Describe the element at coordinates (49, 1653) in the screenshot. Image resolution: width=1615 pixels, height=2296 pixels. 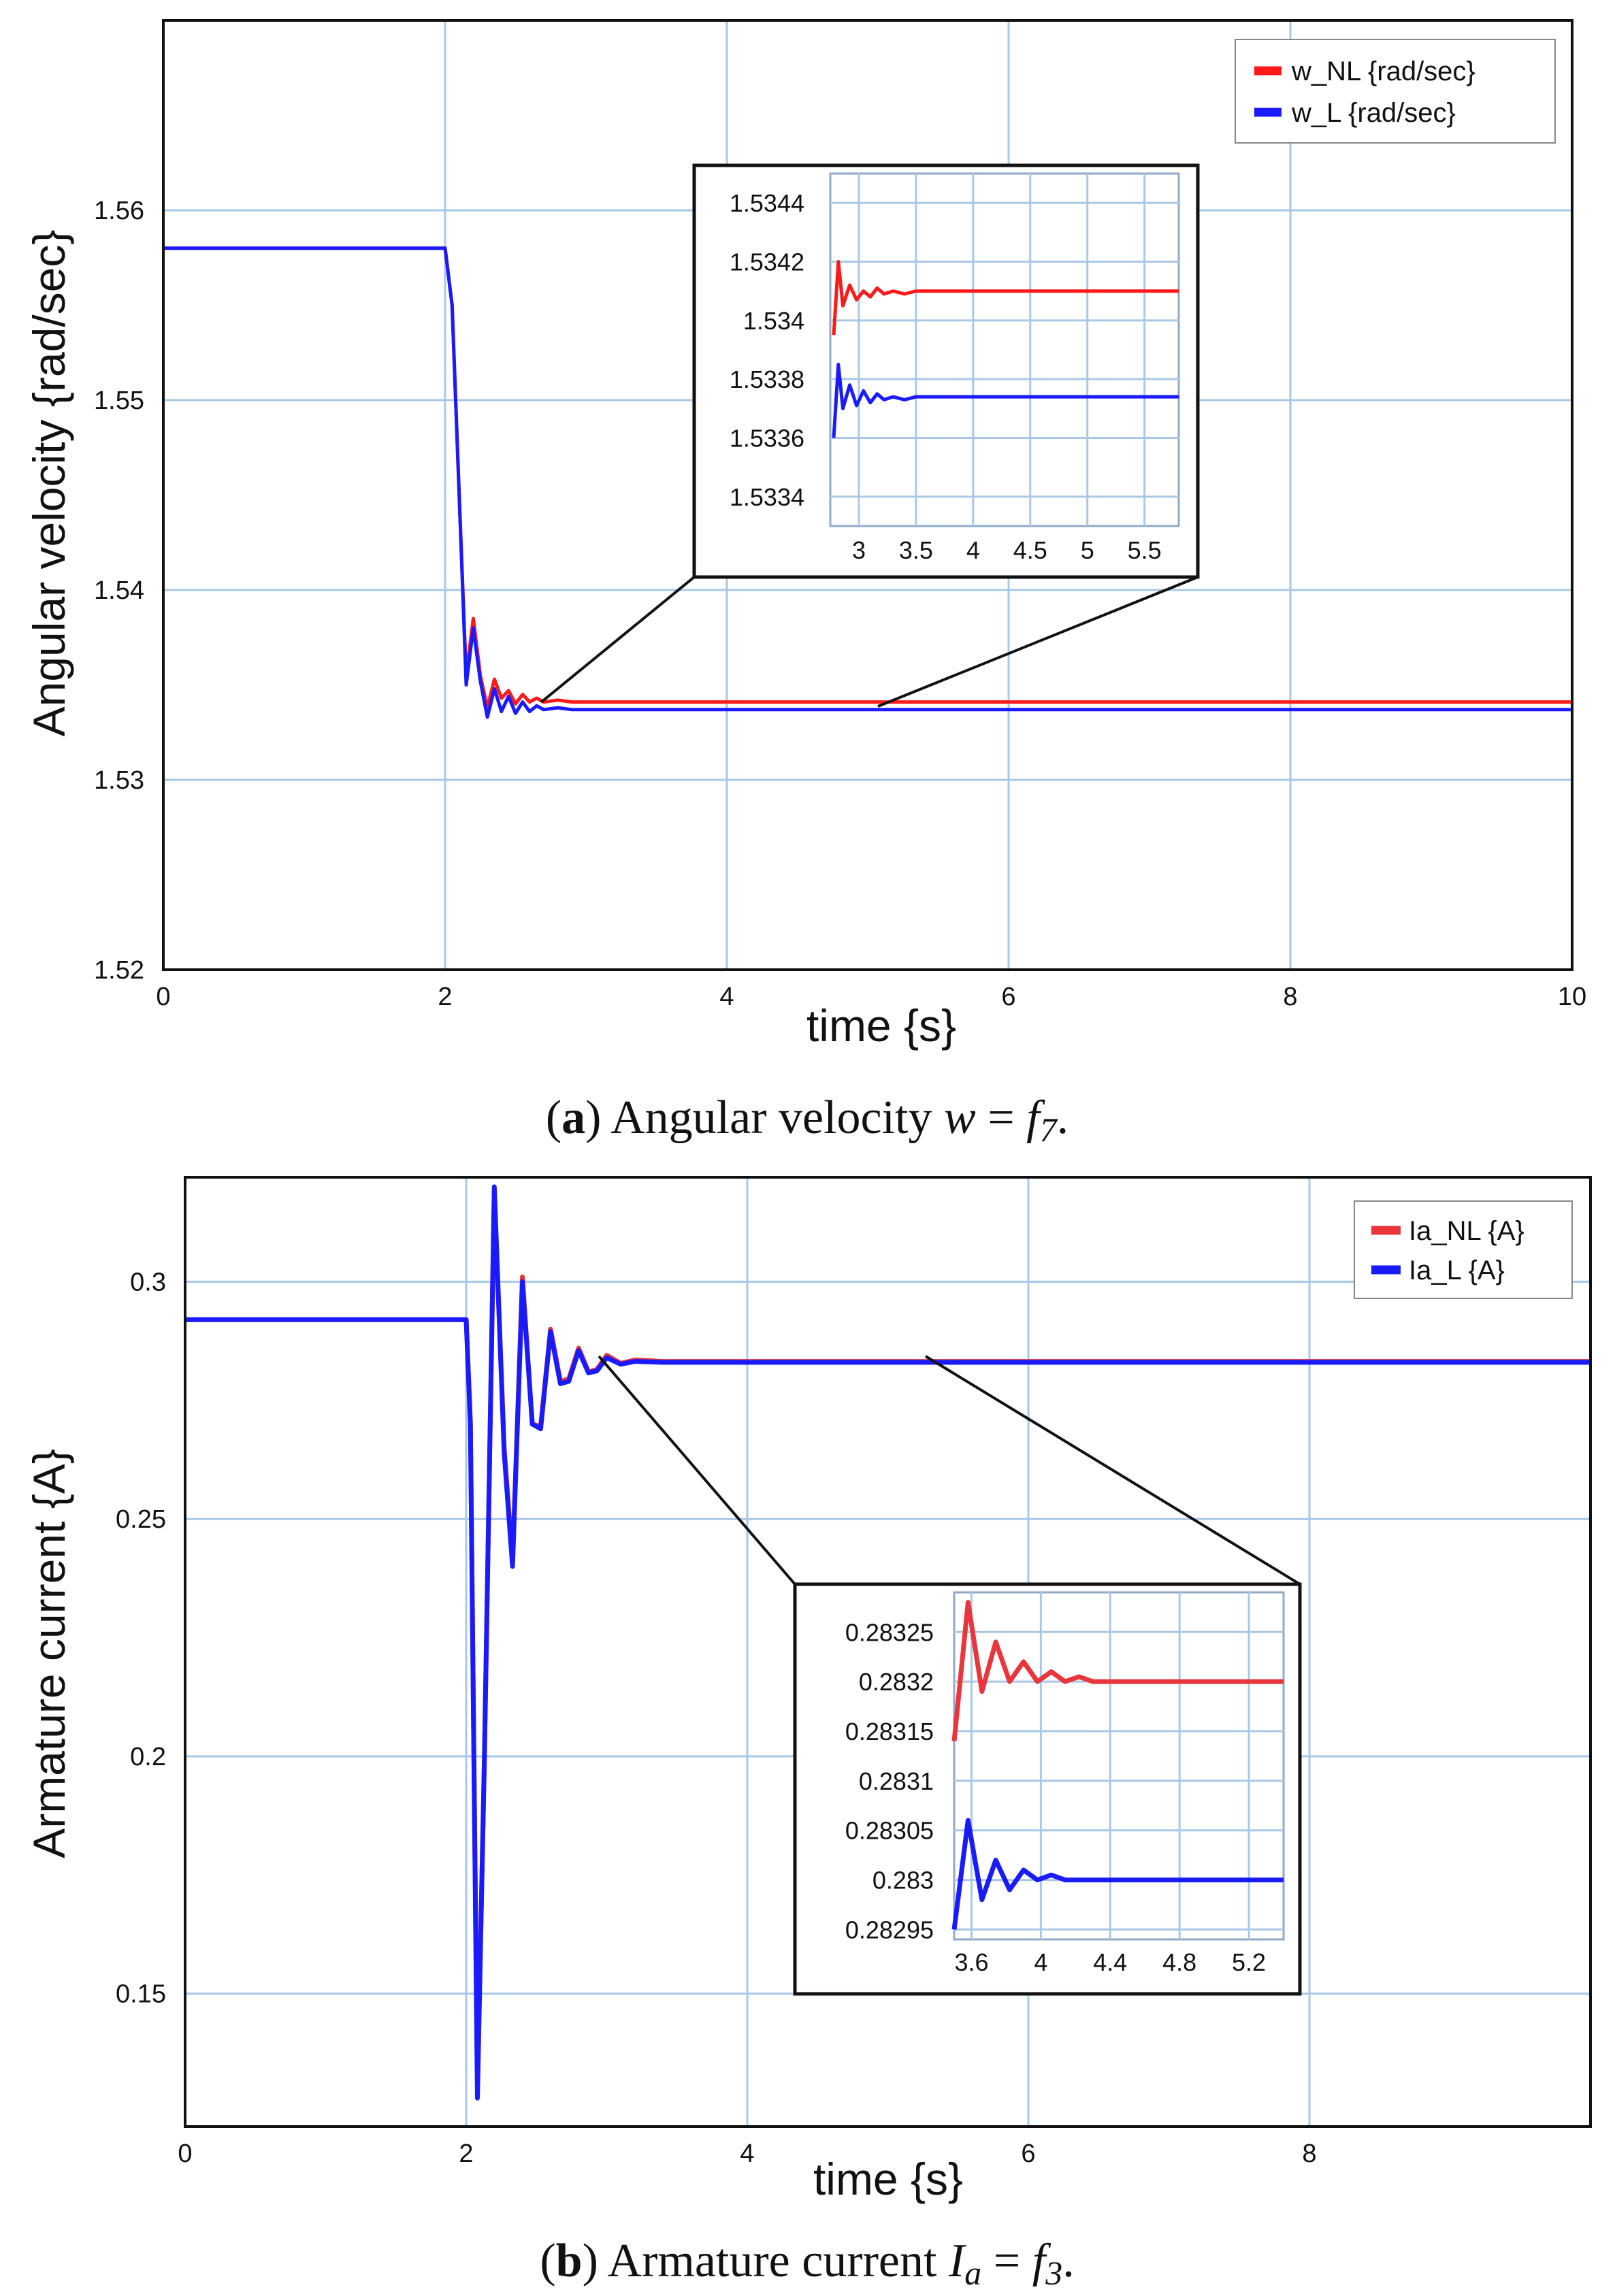
I see `panel-b-y-axis-label: Armature current {A}` at that location.